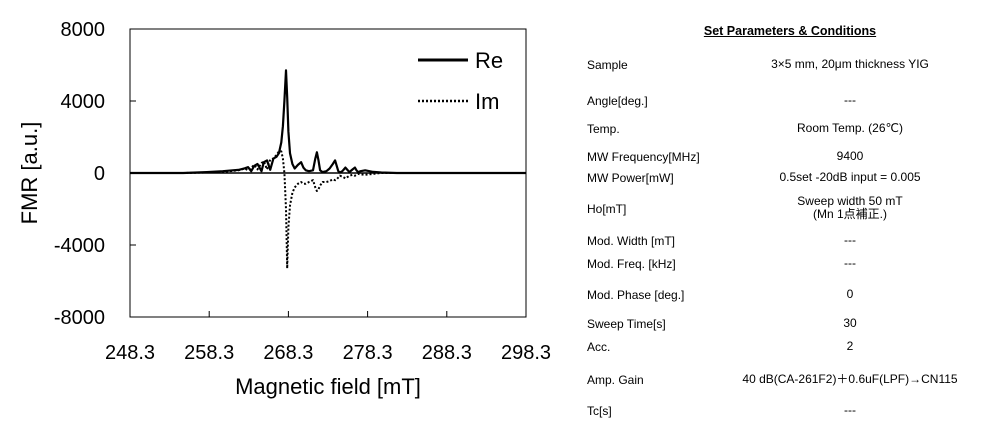  I want to click on x-axis-title: Magnetic field [mT], so click(328, 386).